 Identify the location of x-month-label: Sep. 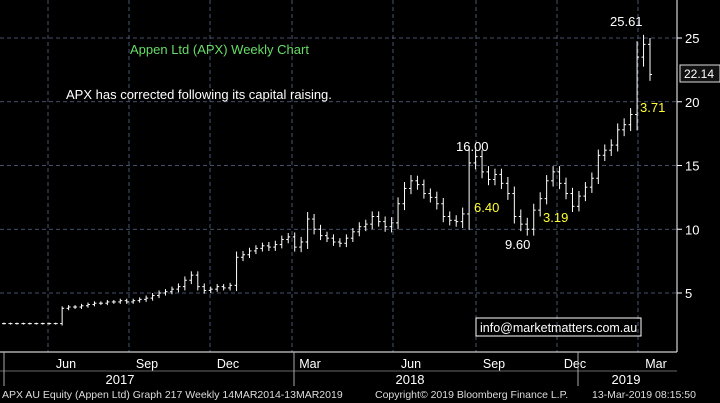
(494, 364).